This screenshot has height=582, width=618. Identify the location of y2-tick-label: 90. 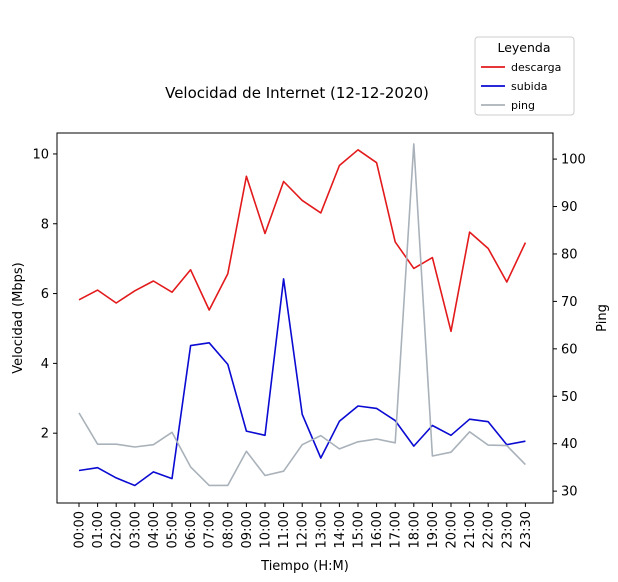
(569, 207).